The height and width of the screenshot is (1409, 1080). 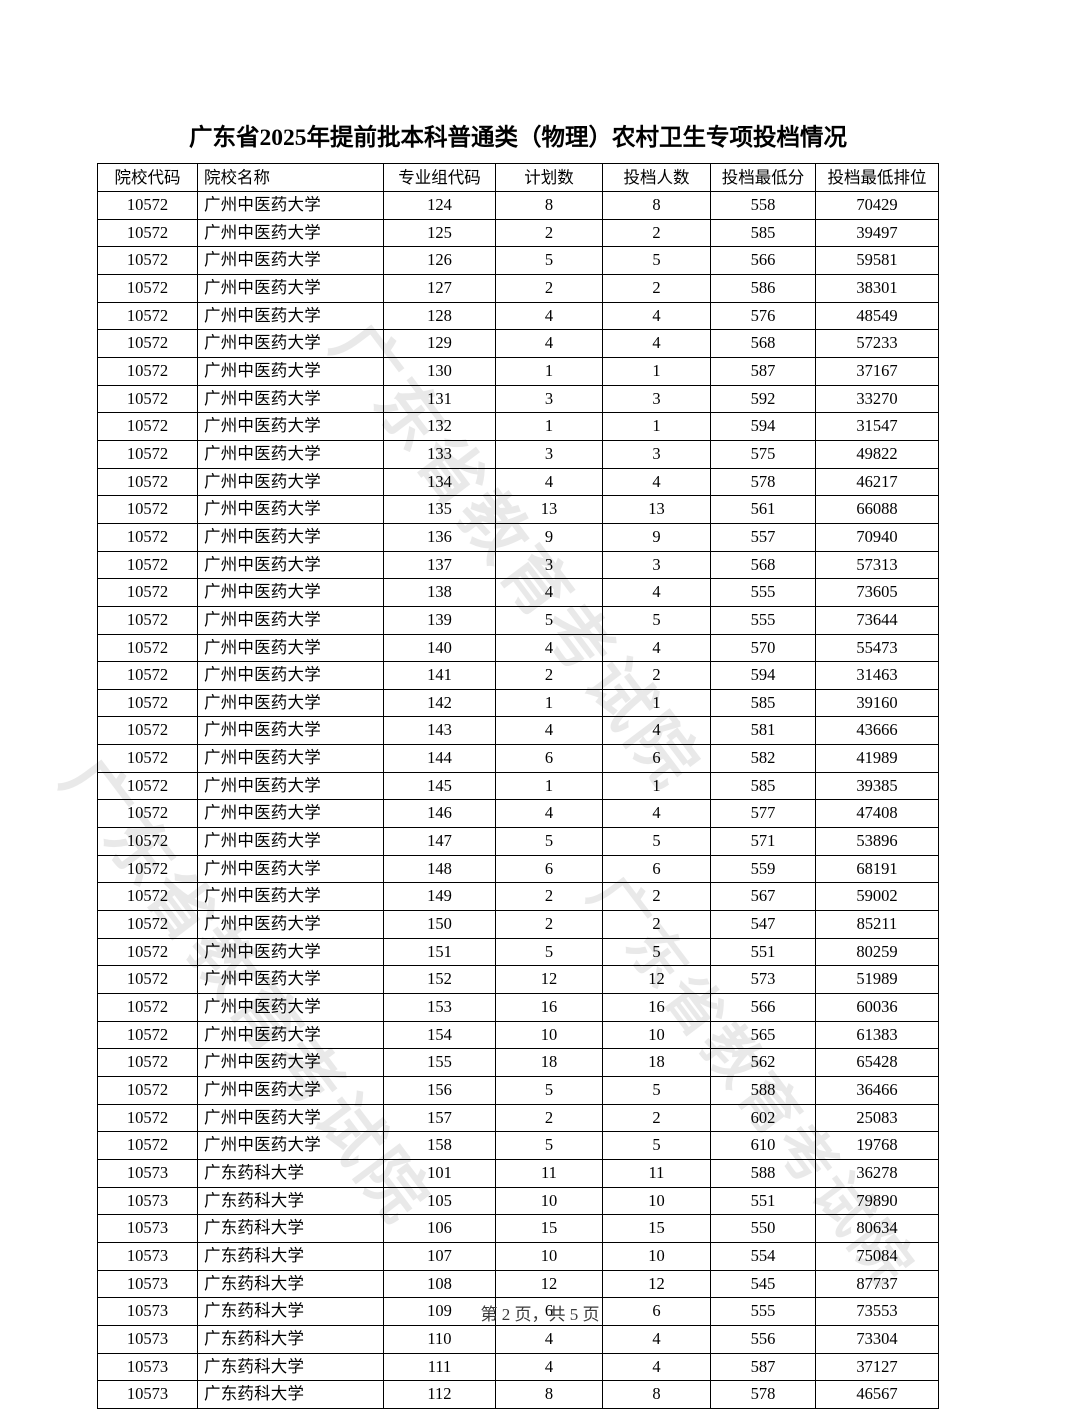 What do you see at coordinates (877, 343) in the screenshot?
I see `cell-min-rank: 57233` at bounding box center [877, 343].